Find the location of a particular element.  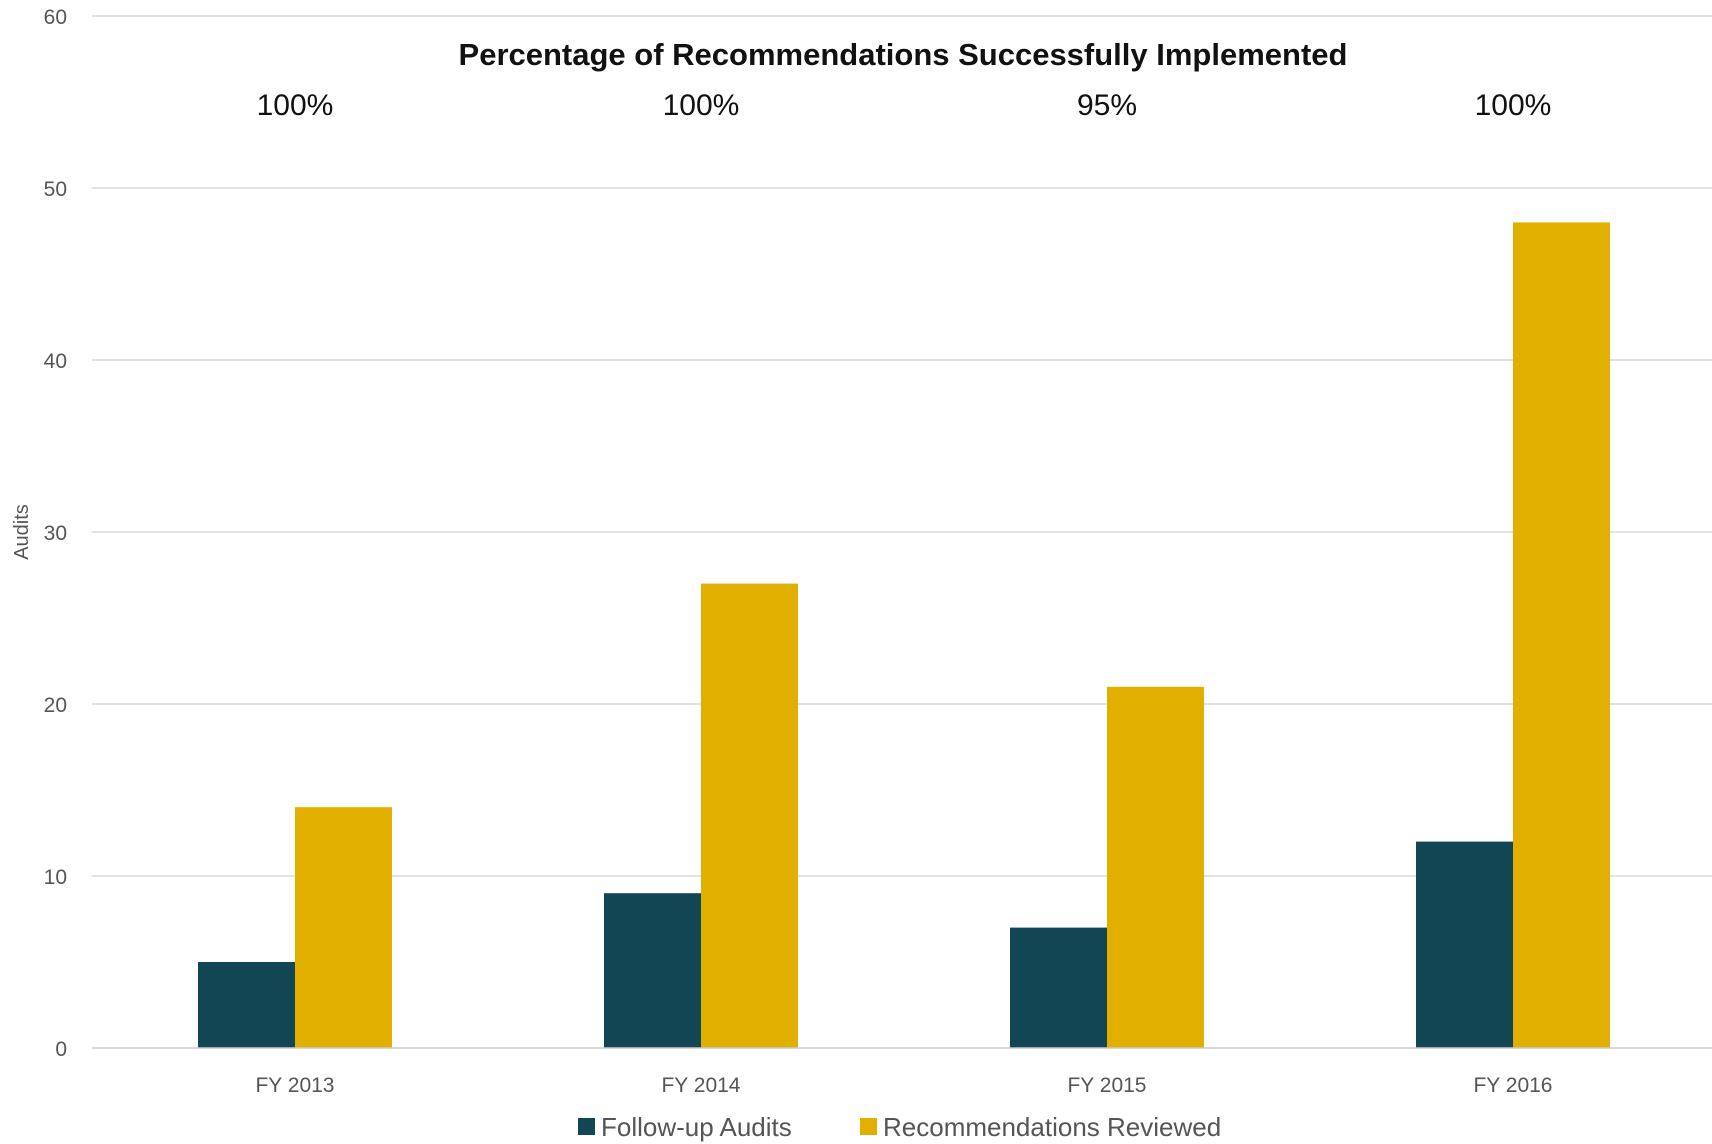

legend-label: Follow-up Audits is located at coordinates (696, 1127).